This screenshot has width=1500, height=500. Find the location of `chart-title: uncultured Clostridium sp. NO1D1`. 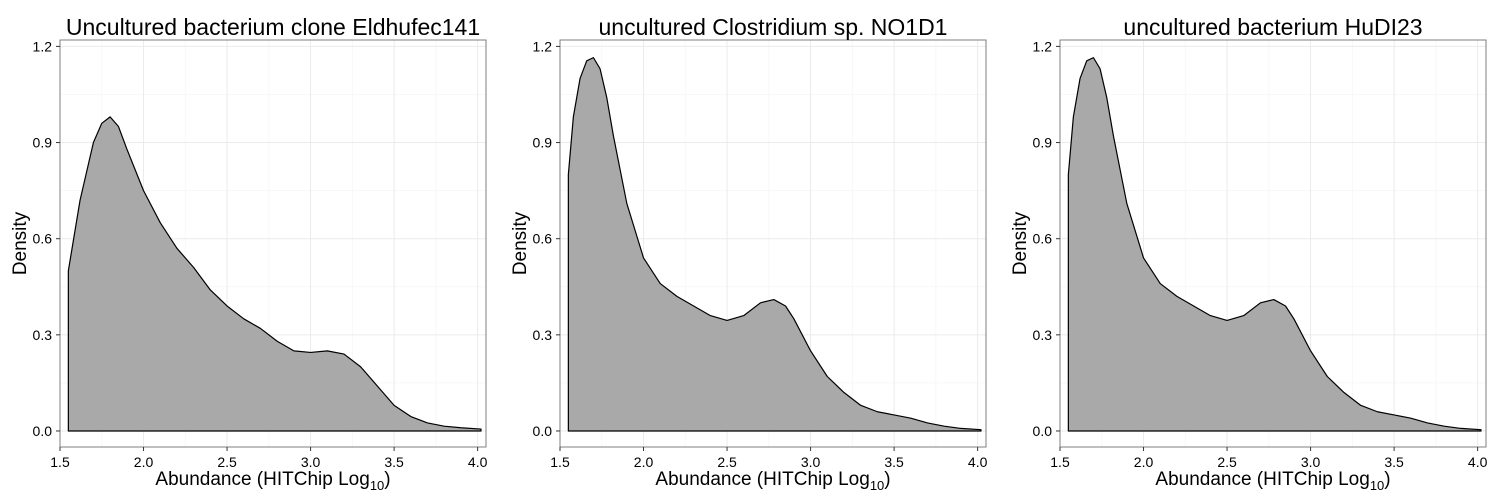

chart-title: uncultured Clostridium sp. NO1D1 is located at coordinates (773, 27).